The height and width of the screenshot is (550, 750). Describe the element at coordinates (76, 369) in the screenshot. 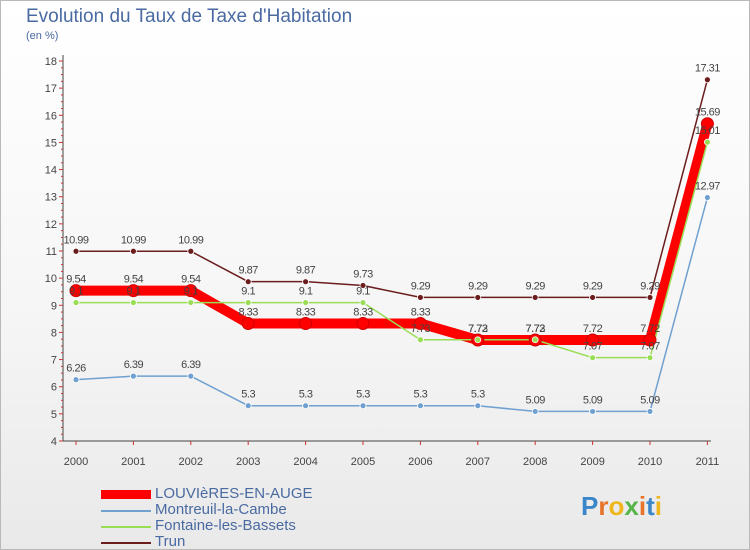

I see `data-label: 6.26` at that location.